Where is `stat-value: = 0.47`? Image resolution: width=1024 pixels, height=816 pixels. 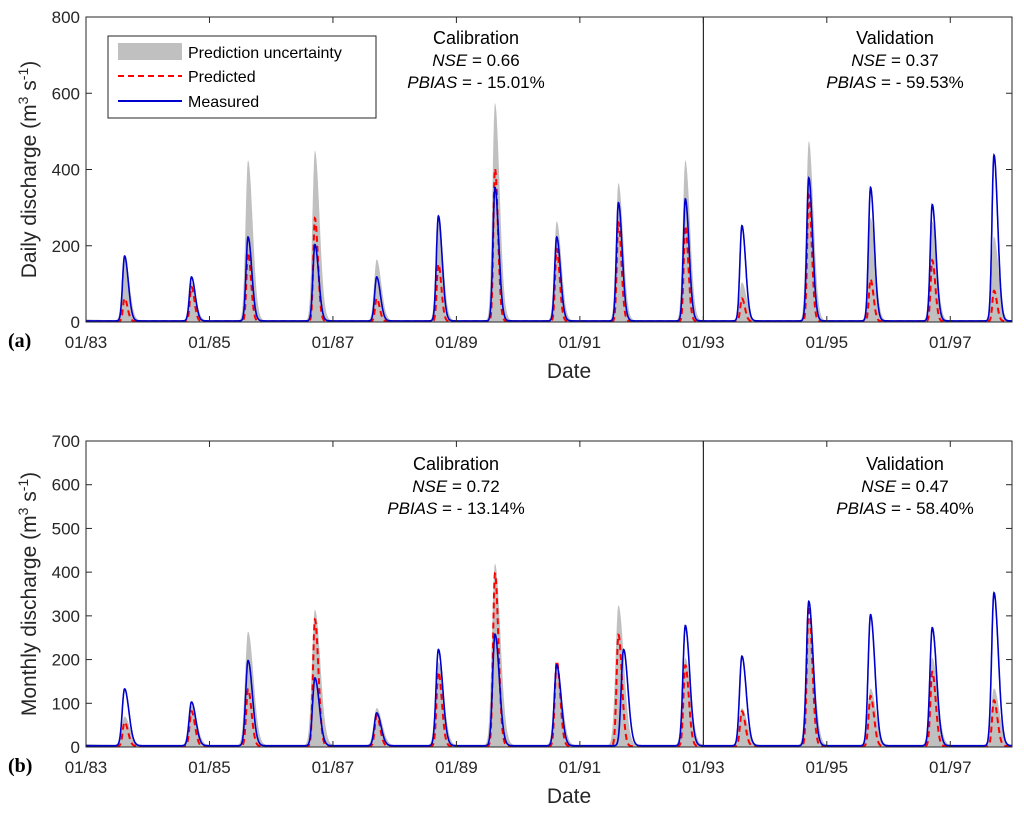
stat-value: = 0.47 is located at coordinates (922, 486).